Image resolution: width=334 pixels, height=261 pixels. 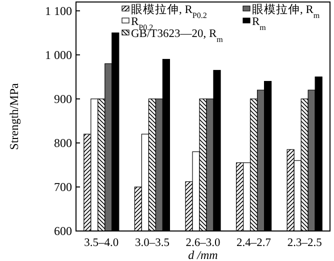 I want to click on x-tick-label: 3.0–3.5, so click(x=152, y=243).